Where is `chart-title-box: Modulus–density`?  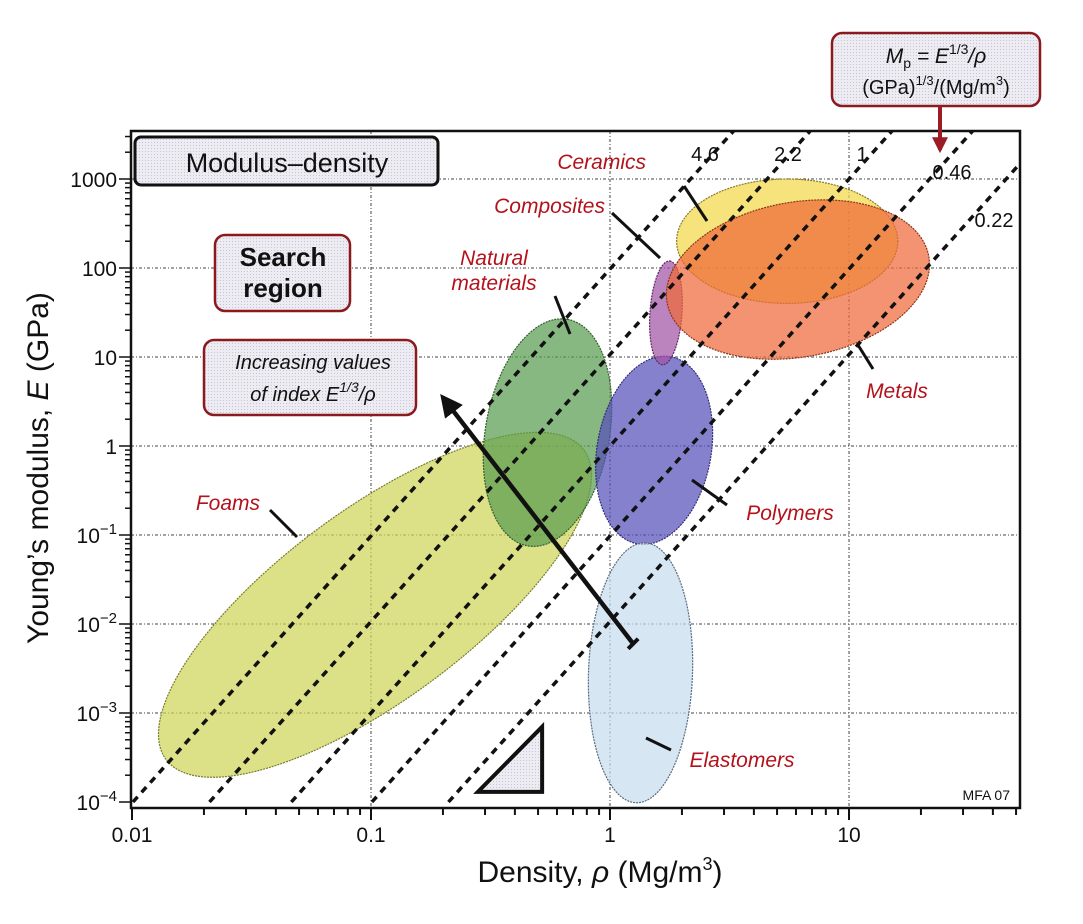 chart-title-box: Modulus–density is located at coordinates (286, 161).